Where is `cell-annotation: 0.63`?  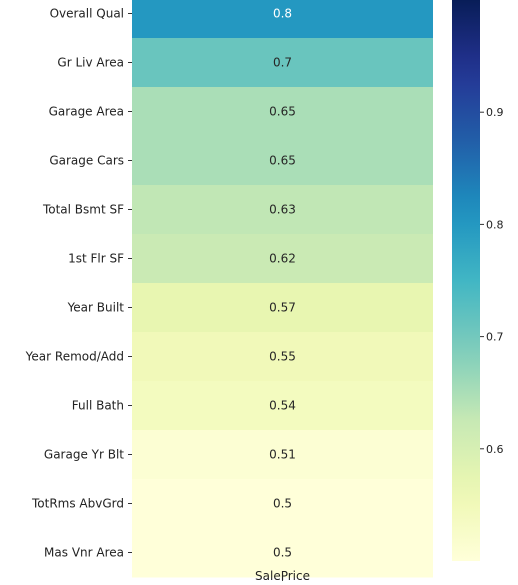
cell-annotation: 0.63 is located at coordinates (282, 210).